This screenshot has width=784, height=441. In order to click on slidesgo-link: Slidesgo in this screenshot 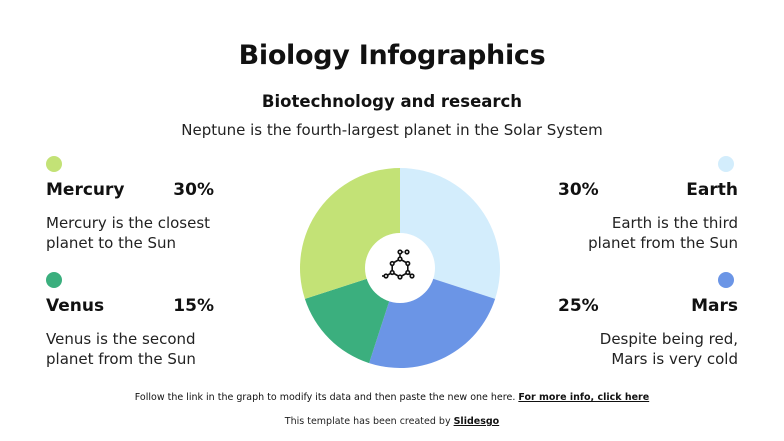, I will do `click(476, 421)`.